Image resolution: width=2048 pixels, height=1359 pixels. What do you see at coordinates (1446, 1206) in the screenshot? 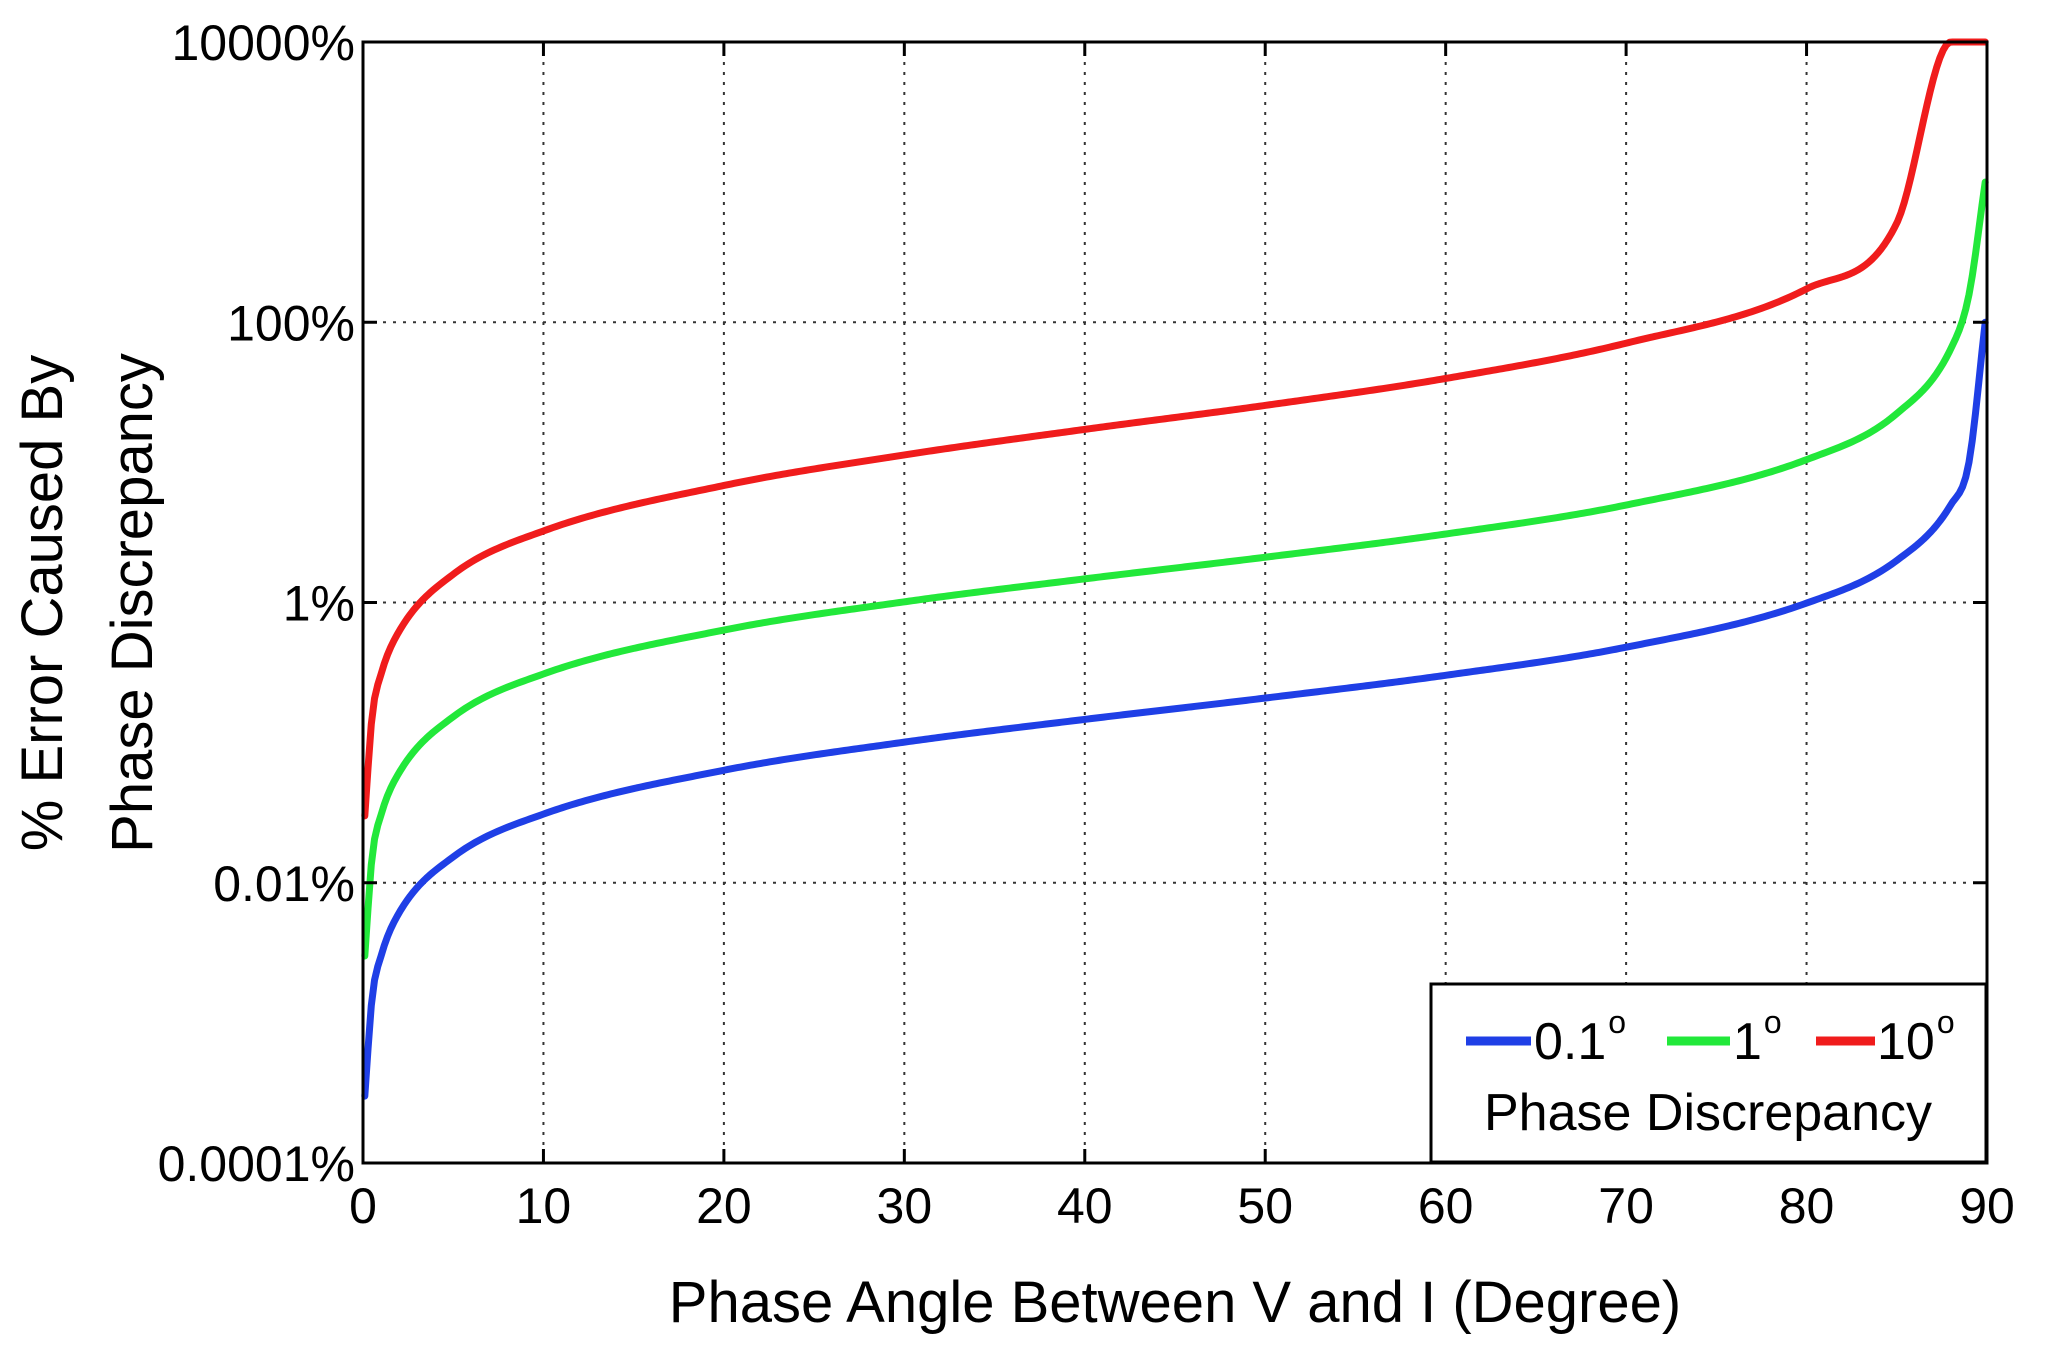
I see `x-tick-label: 60` at bounding box center [1446, 1206].